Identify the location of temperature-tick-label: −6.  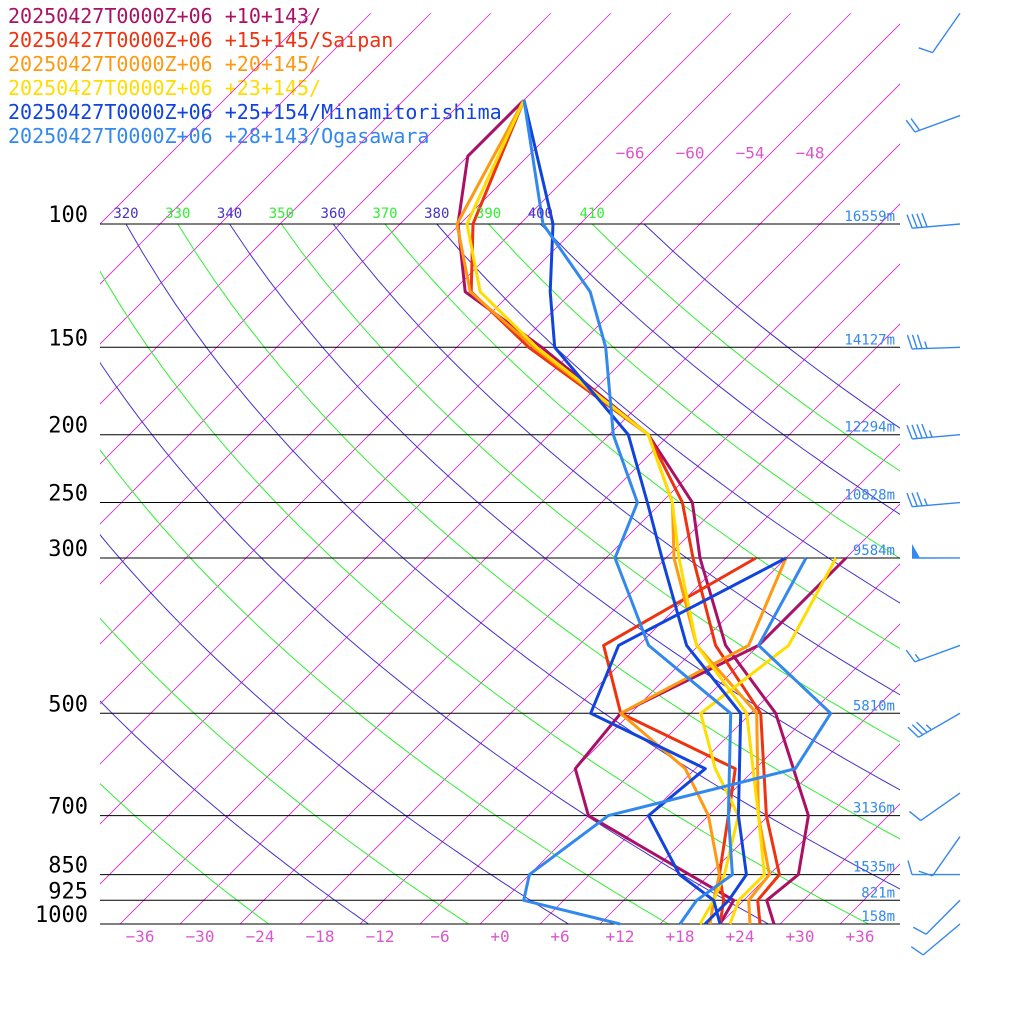
(439, 936).